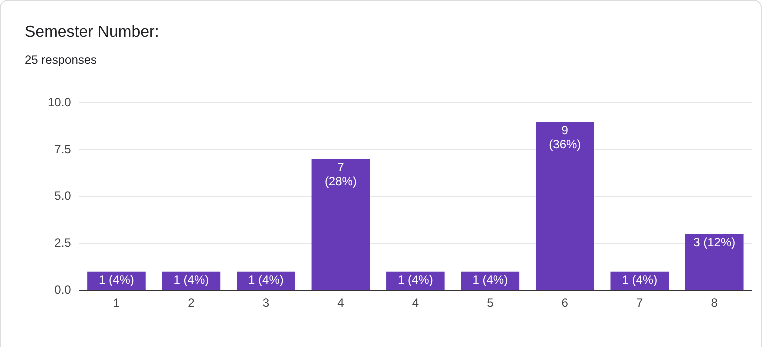 The width and height of the screenshot is (762, 347). What do you see at coordinates (63, 289) in the screenshot?
I see `y-tick-label: 0.0` at bounding box center [63, 289].